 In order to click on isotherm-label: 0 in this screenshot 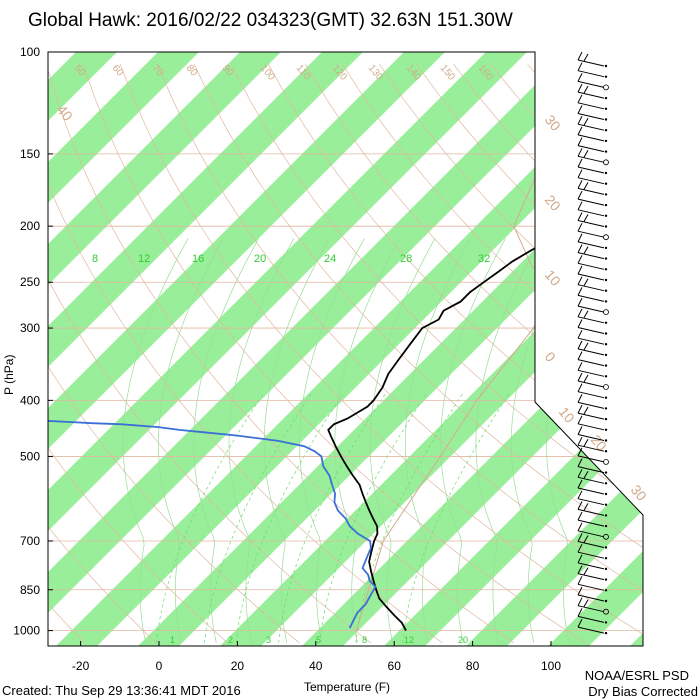, I will do `click(550, 357)`.